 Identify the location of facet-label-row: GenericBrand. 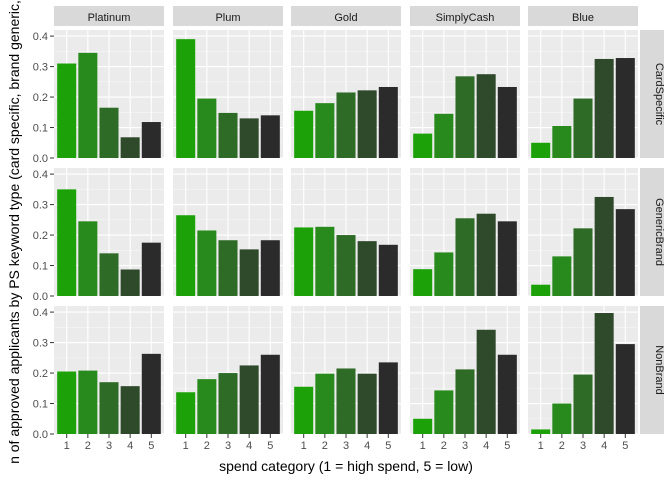
(659, 232).